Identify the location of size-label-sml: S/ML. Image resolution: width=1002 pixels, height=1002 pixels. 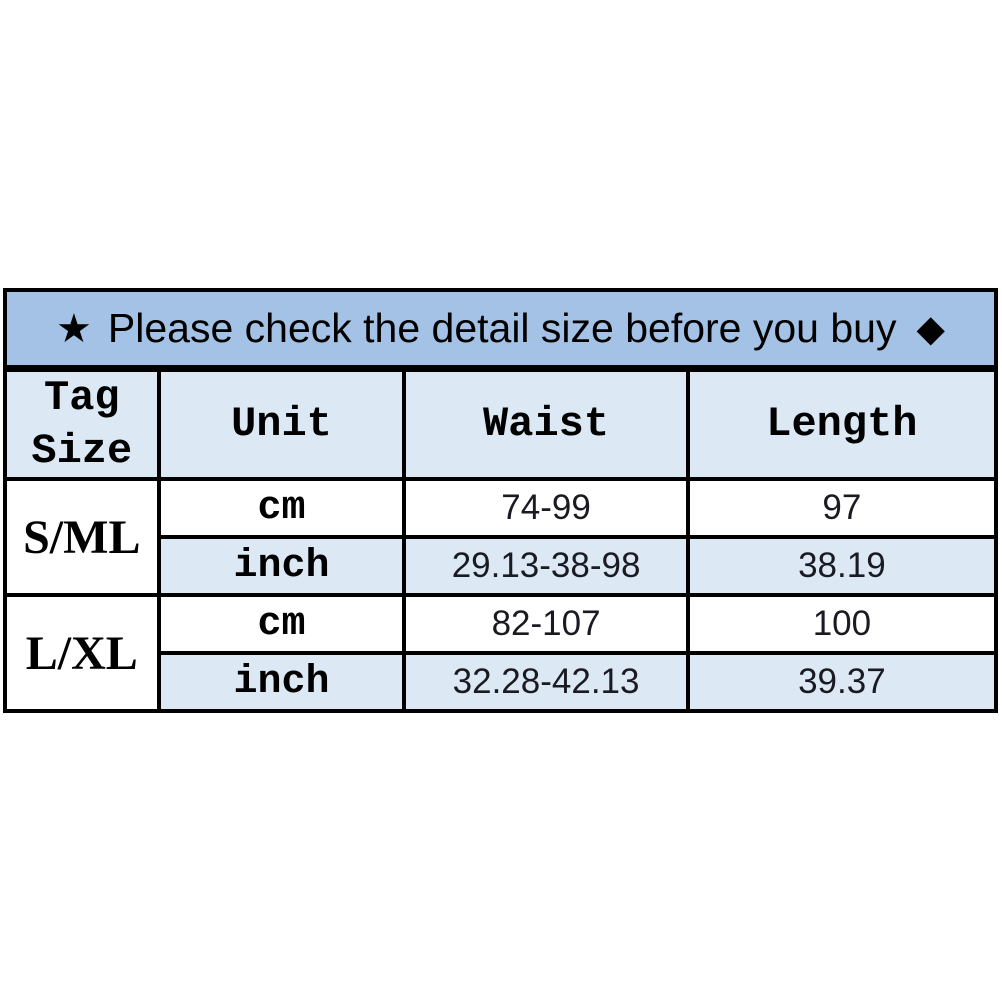
(82, 537).